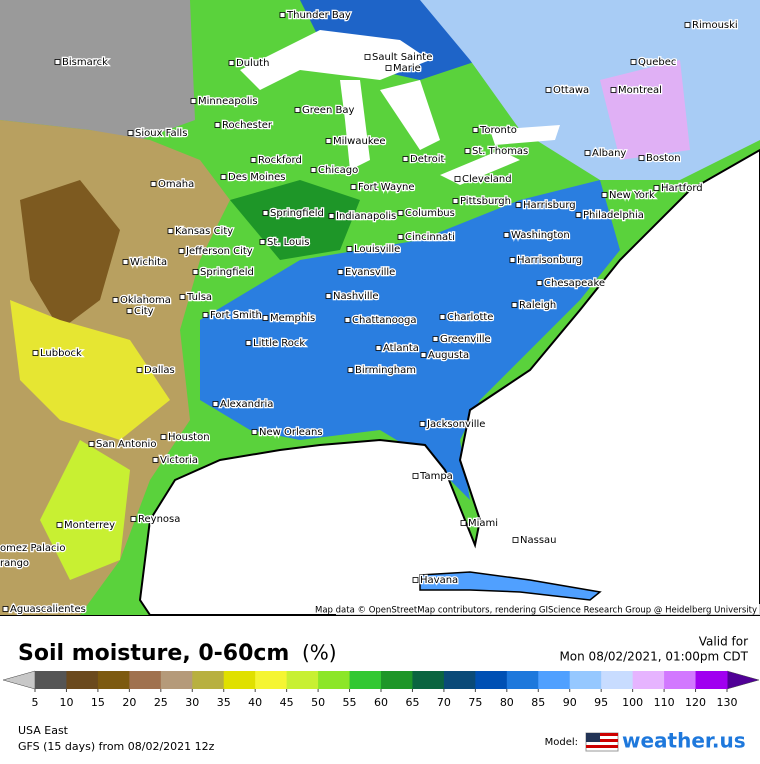 The image size is (760, 764). Describe the element at coordinates (727, 702) in the screenshot. I see `colorbar-label: 130` at that location.